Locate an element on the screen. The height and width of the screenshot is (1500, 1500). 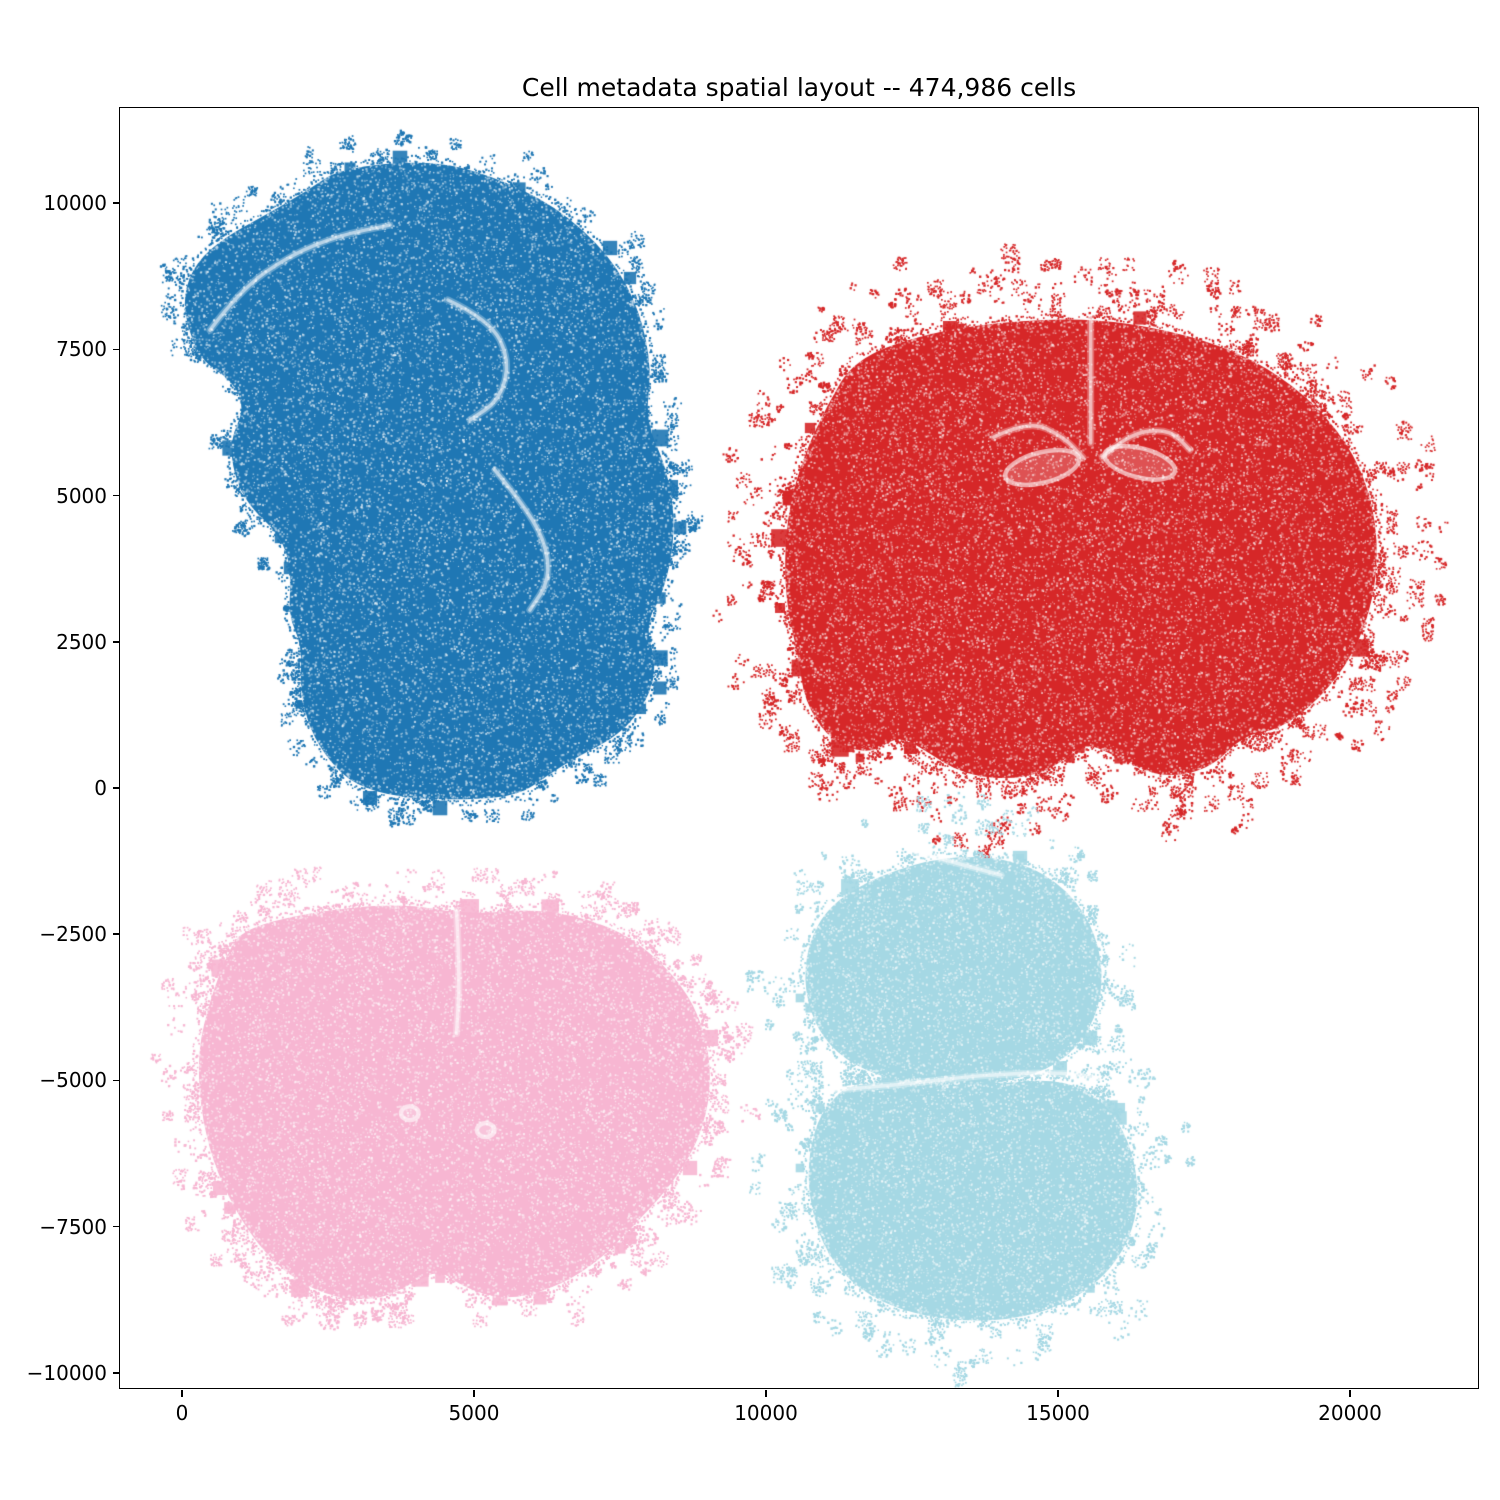
y-tick-label: −5000 is located at coordinates (73, 1080).